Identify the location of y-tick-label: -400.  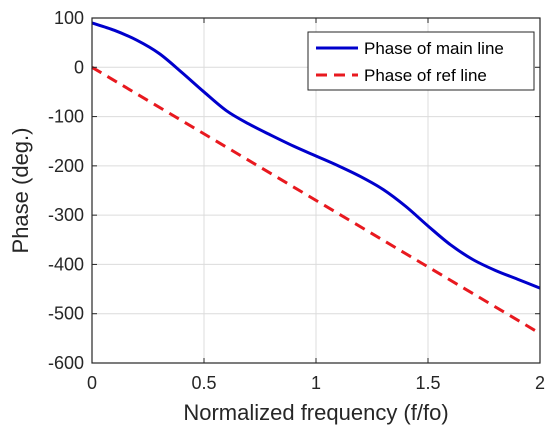
(66, 264).